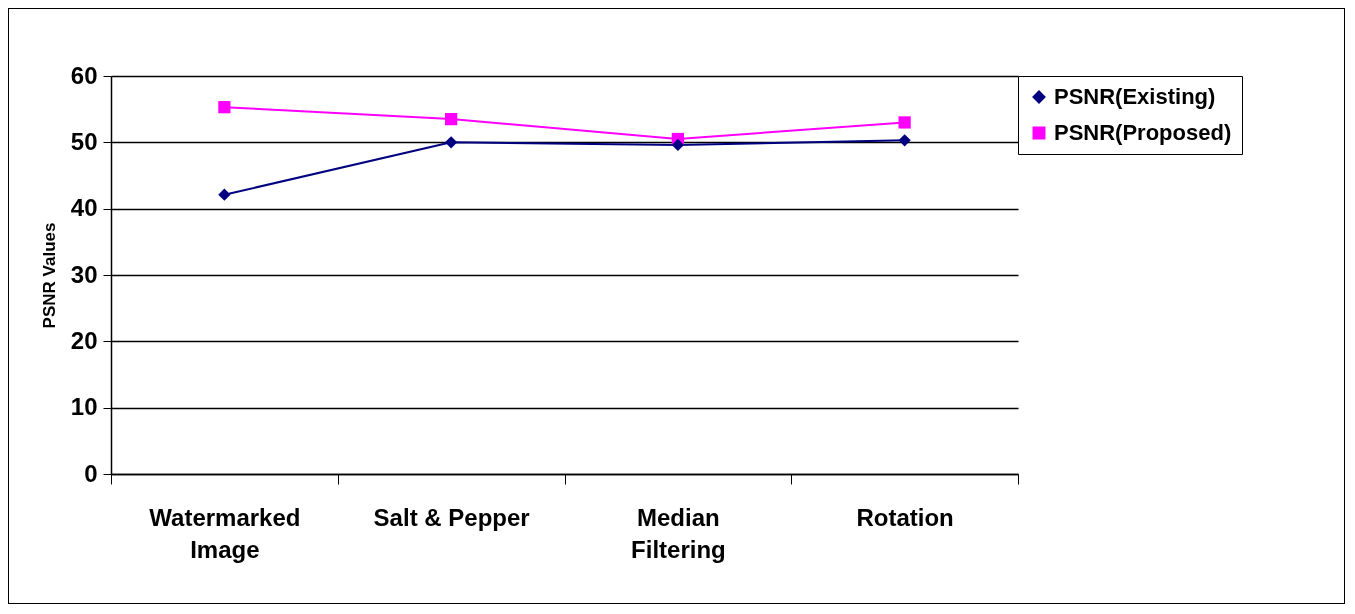  What do you see at coordinates (84, 274) in the screenshot?
I see `y-tick-label: 30` at bounding box center [84, 274].